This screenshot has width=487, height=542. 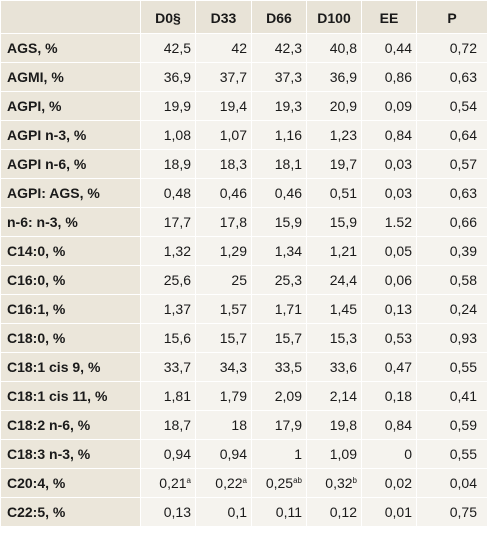 I want to click on value-cell: 0,02, so click(x=389, y=483).